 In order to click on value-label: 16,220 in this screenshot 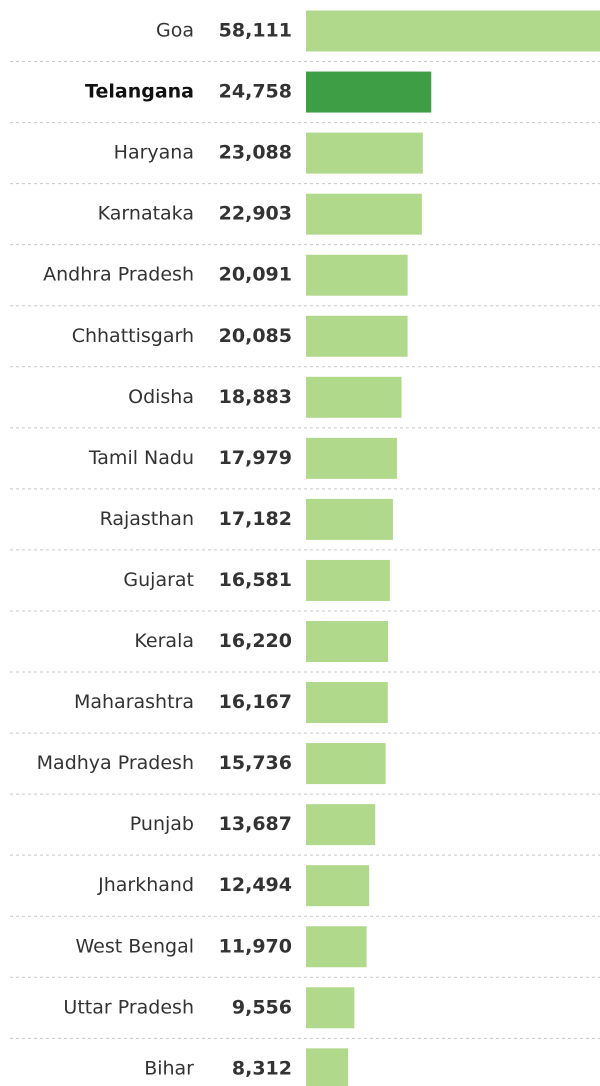, I will do `click(255, 641)`.